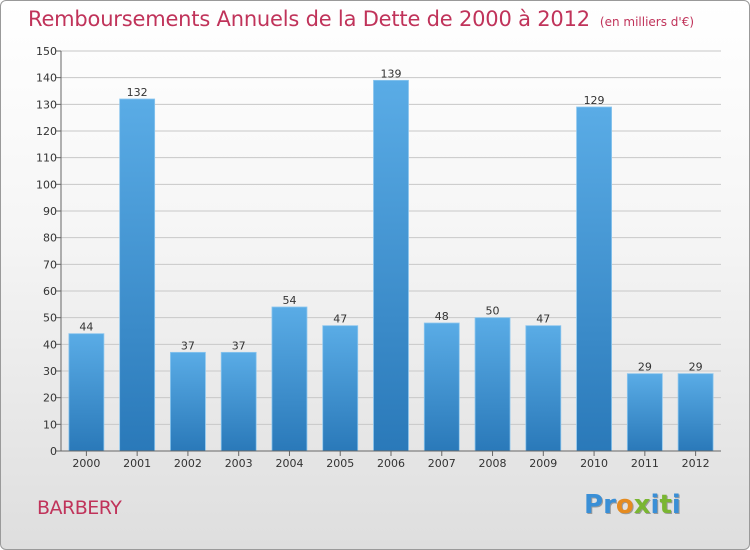 This screenshot has width=750, height=550. What do you see at coordinates (49, 251) in the screenshot?
I see `y-axis: 0 10 20 30 40 50 60 70 80 90 100 110 120 130 140 150` at bounding box center [49, 251].